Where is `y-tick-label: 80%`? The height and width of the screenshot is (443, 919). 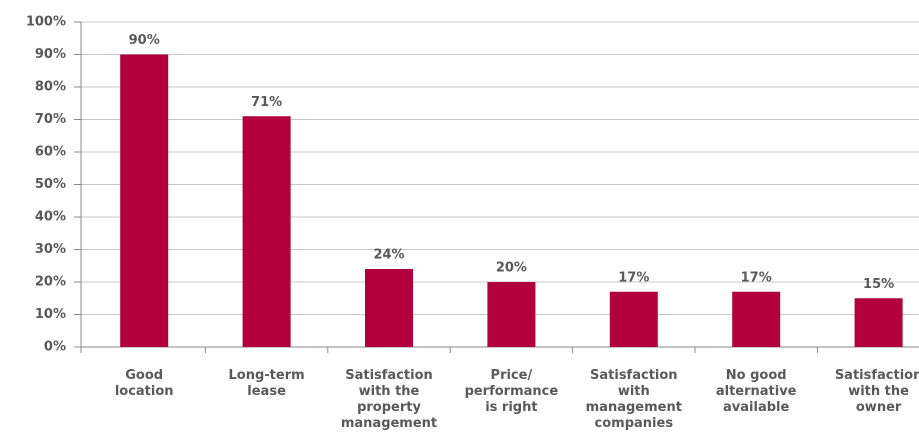 y-tick-label: 80% is located at coordinates (50, 87).